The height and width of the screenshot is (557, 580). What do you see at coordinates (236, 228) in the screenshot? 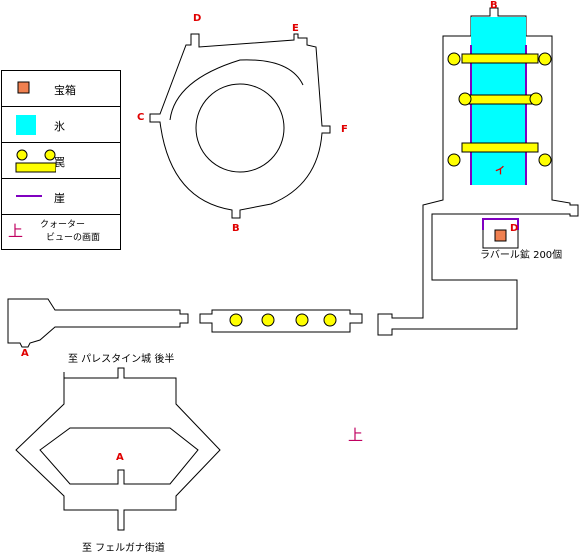
I see `marker-b-circle: B` at bounding box center [236, 228].